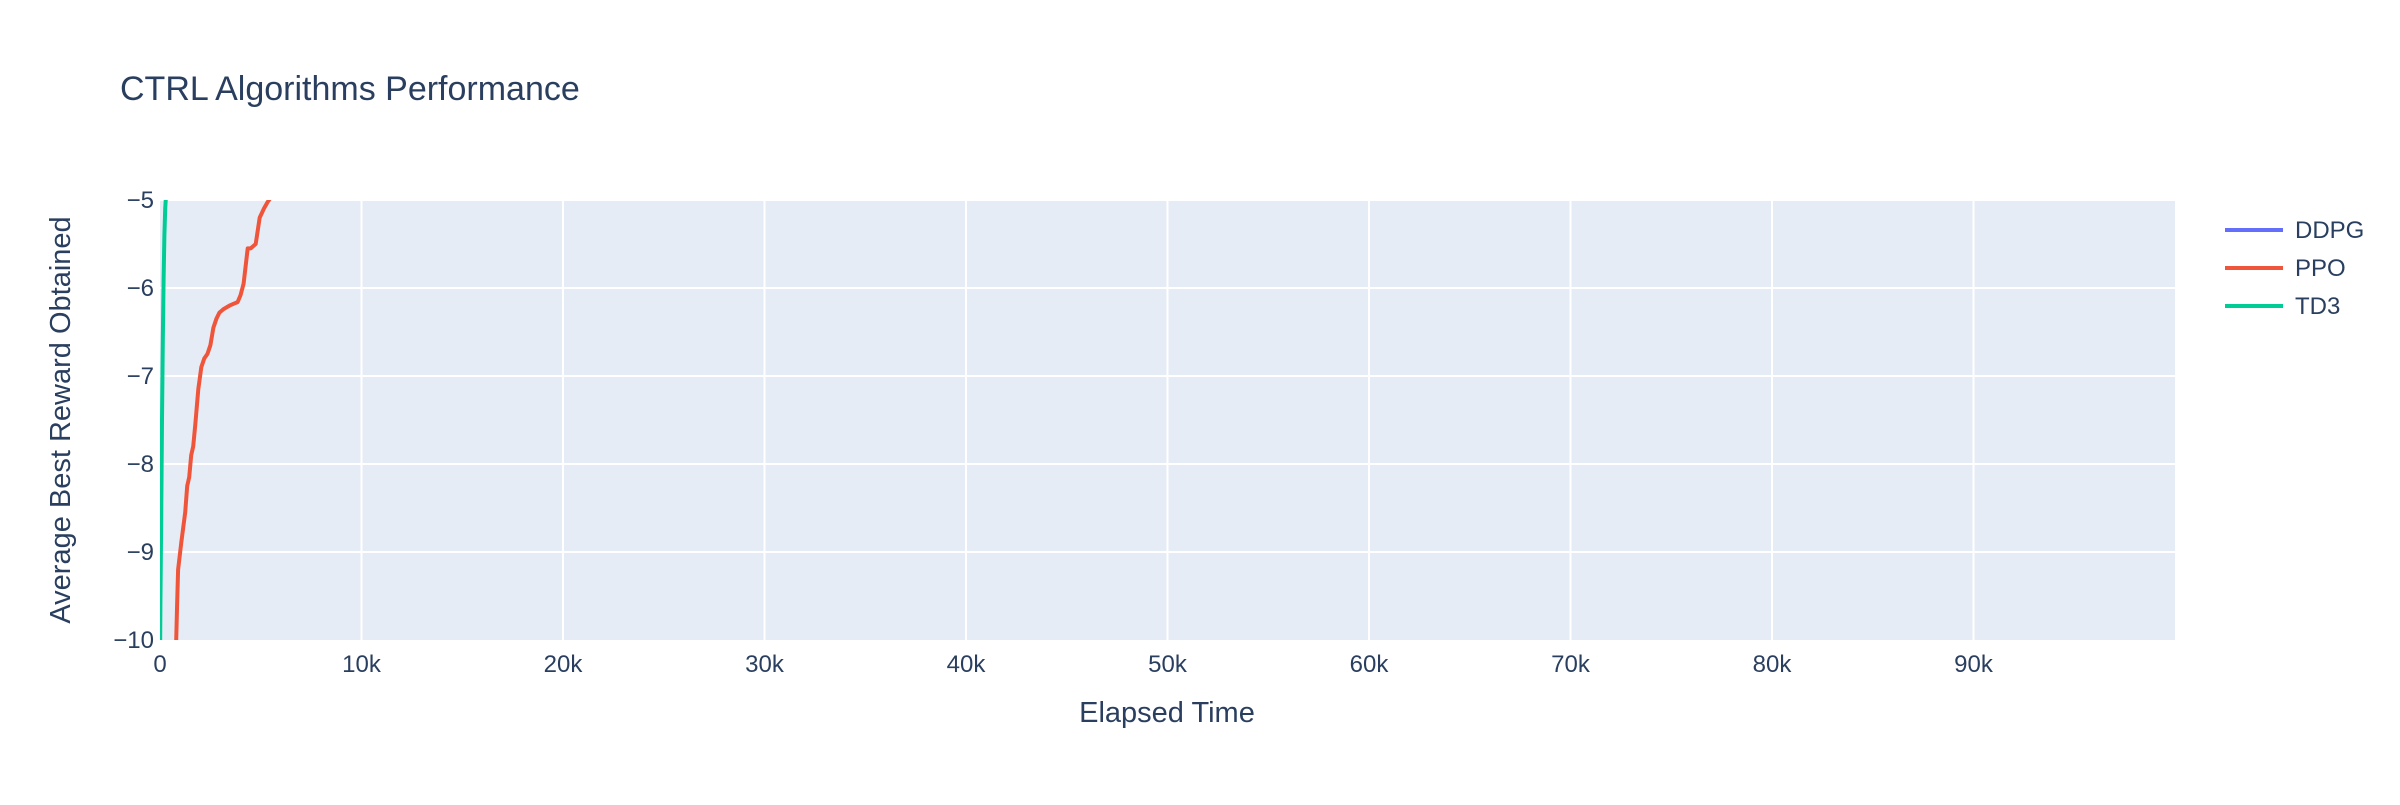 The width and height of the screenshot is (2400, 805). Describe the element at coordinates (133, 420) in the screenshot. I see `y-axis-ticks: −10 −9 −8 −7 −6 −5` at that location.